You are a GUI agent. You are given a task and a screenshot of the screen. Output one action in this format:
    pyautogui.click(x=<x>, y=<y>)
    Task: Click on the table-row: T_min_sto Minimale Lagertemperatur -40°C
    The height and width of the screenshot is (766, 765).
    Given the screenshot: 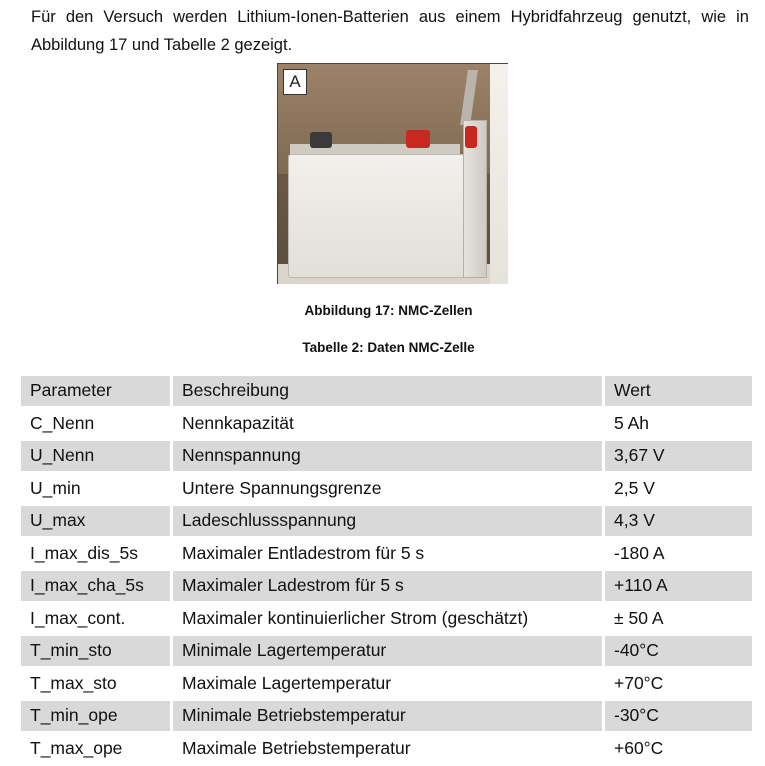 What is the action you would take?
    pyautogui.click(x=386, y=651)
    